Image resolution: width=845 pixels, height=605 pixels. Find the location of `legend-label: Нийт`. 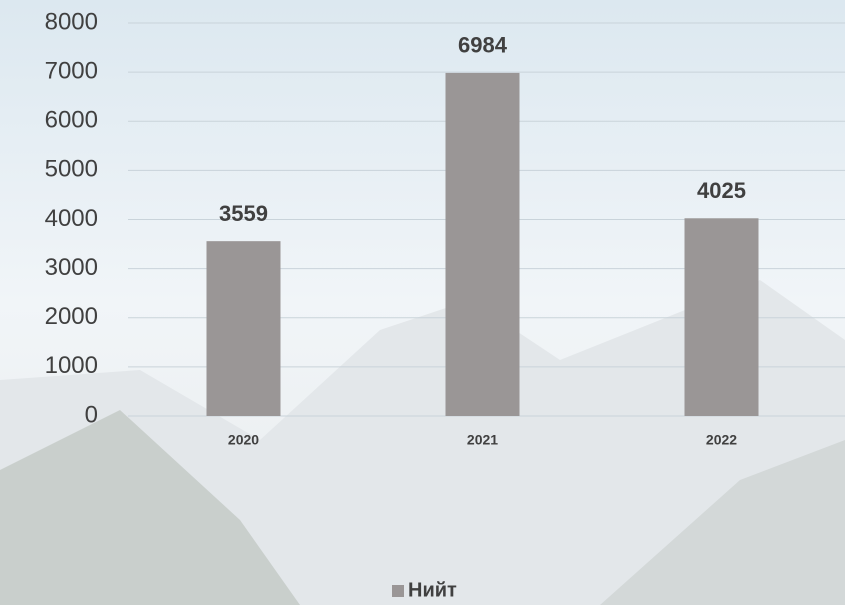

legend-label: Нийт is located at coordinates (432, 590).